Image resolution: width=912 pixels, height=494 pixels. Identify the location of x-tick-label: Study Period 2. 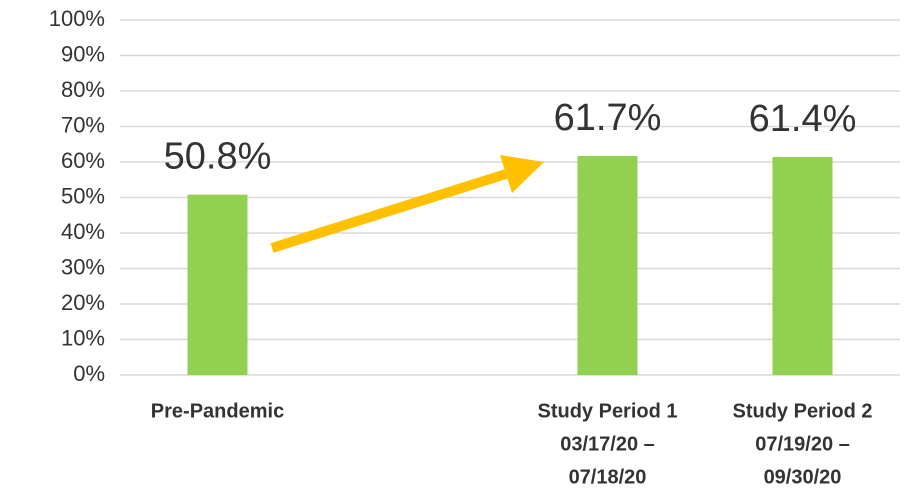
(802, 411).